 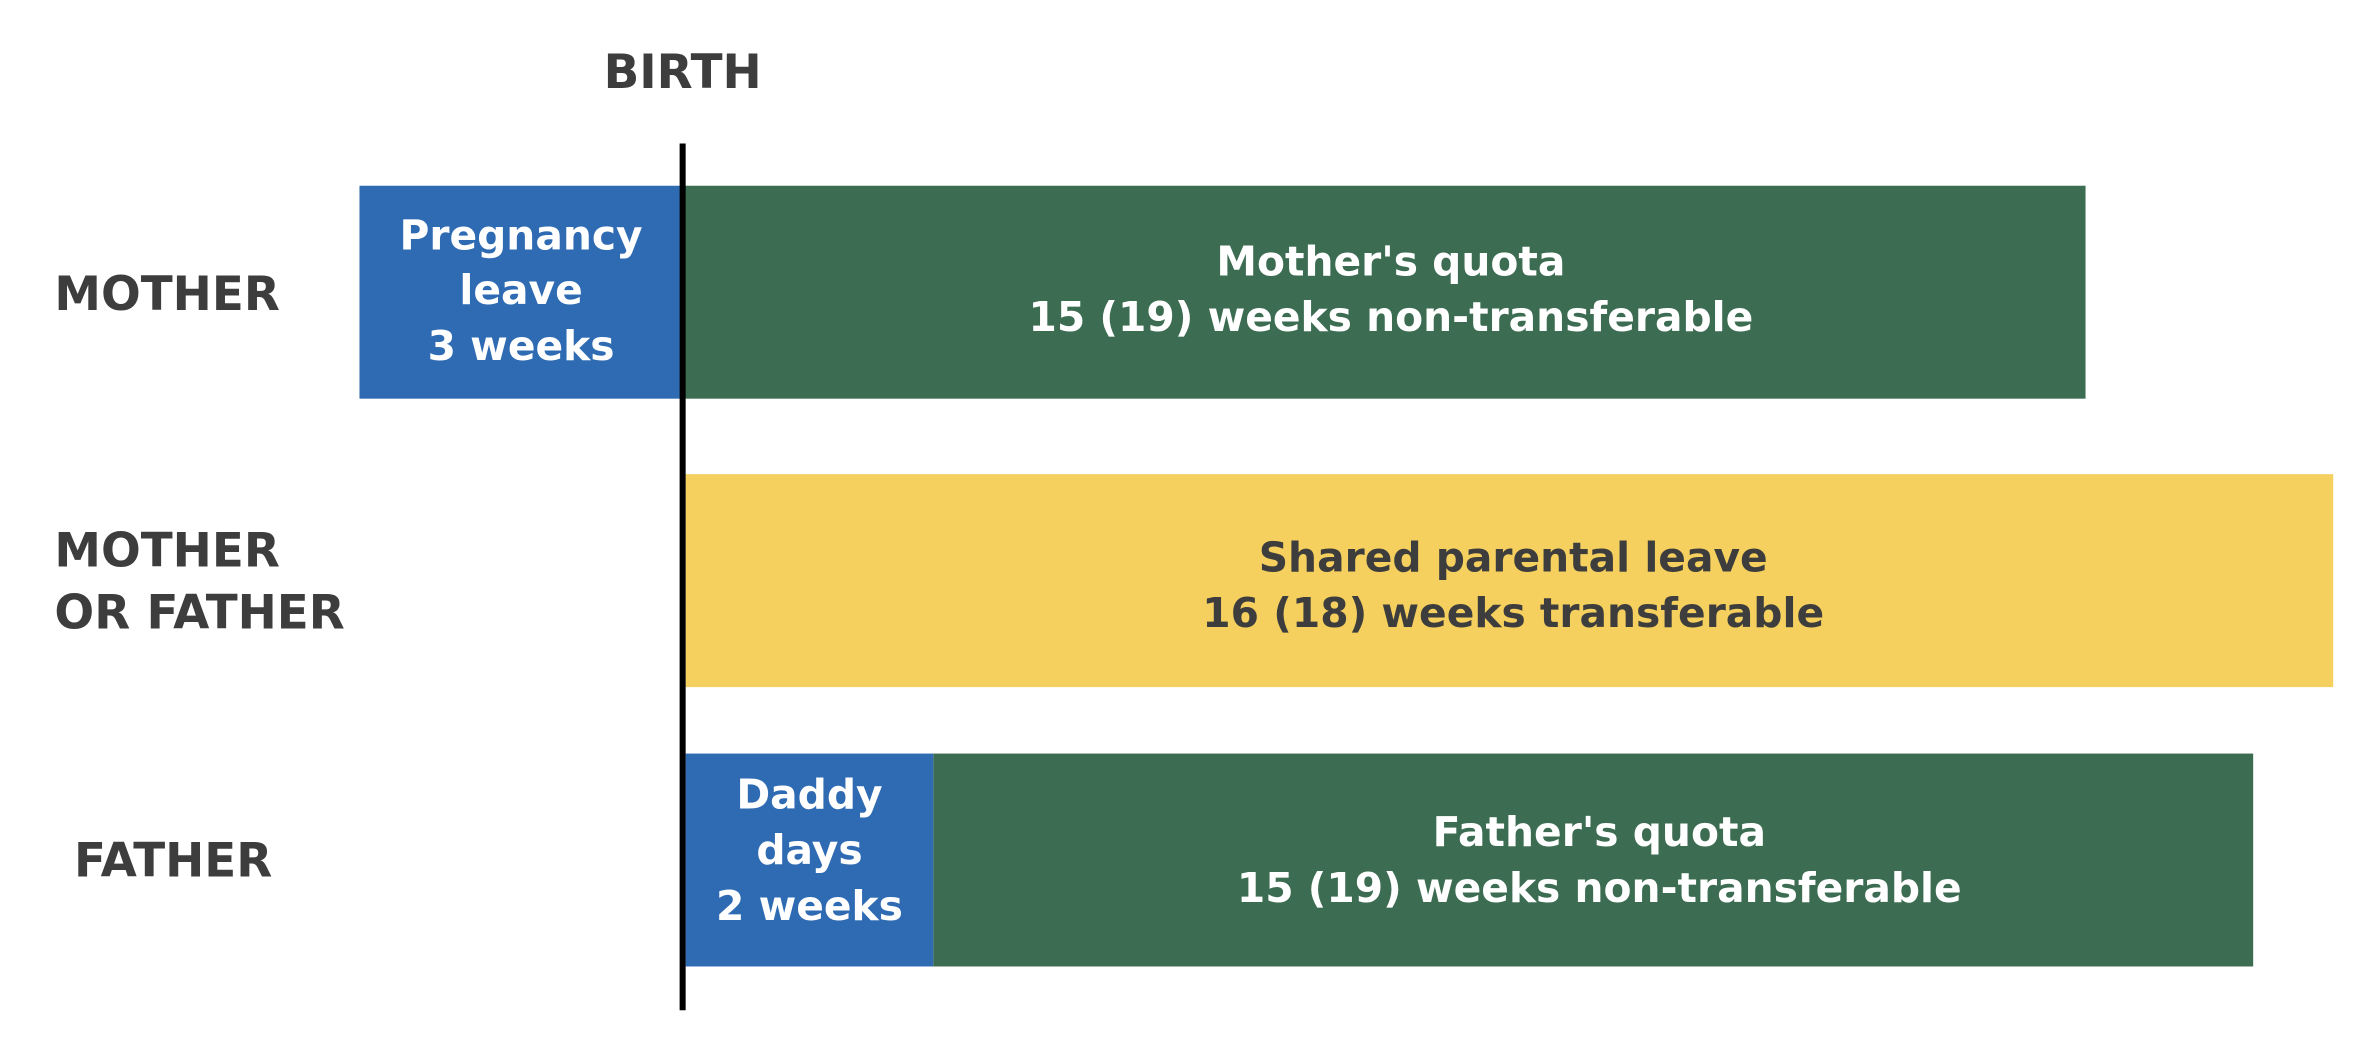 What do you see at coordinates (520, 236) in the screenshot?
I see `block-text: Pregnancy` at bounding box center [520, 236].